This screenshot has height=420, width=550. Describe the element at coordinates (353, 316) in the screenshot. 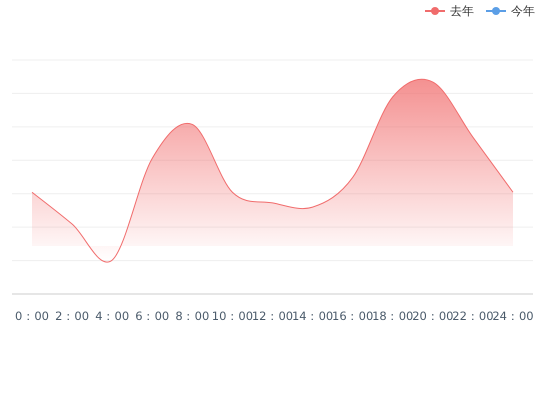

I see `x-tick-label: 16：00` at that location.